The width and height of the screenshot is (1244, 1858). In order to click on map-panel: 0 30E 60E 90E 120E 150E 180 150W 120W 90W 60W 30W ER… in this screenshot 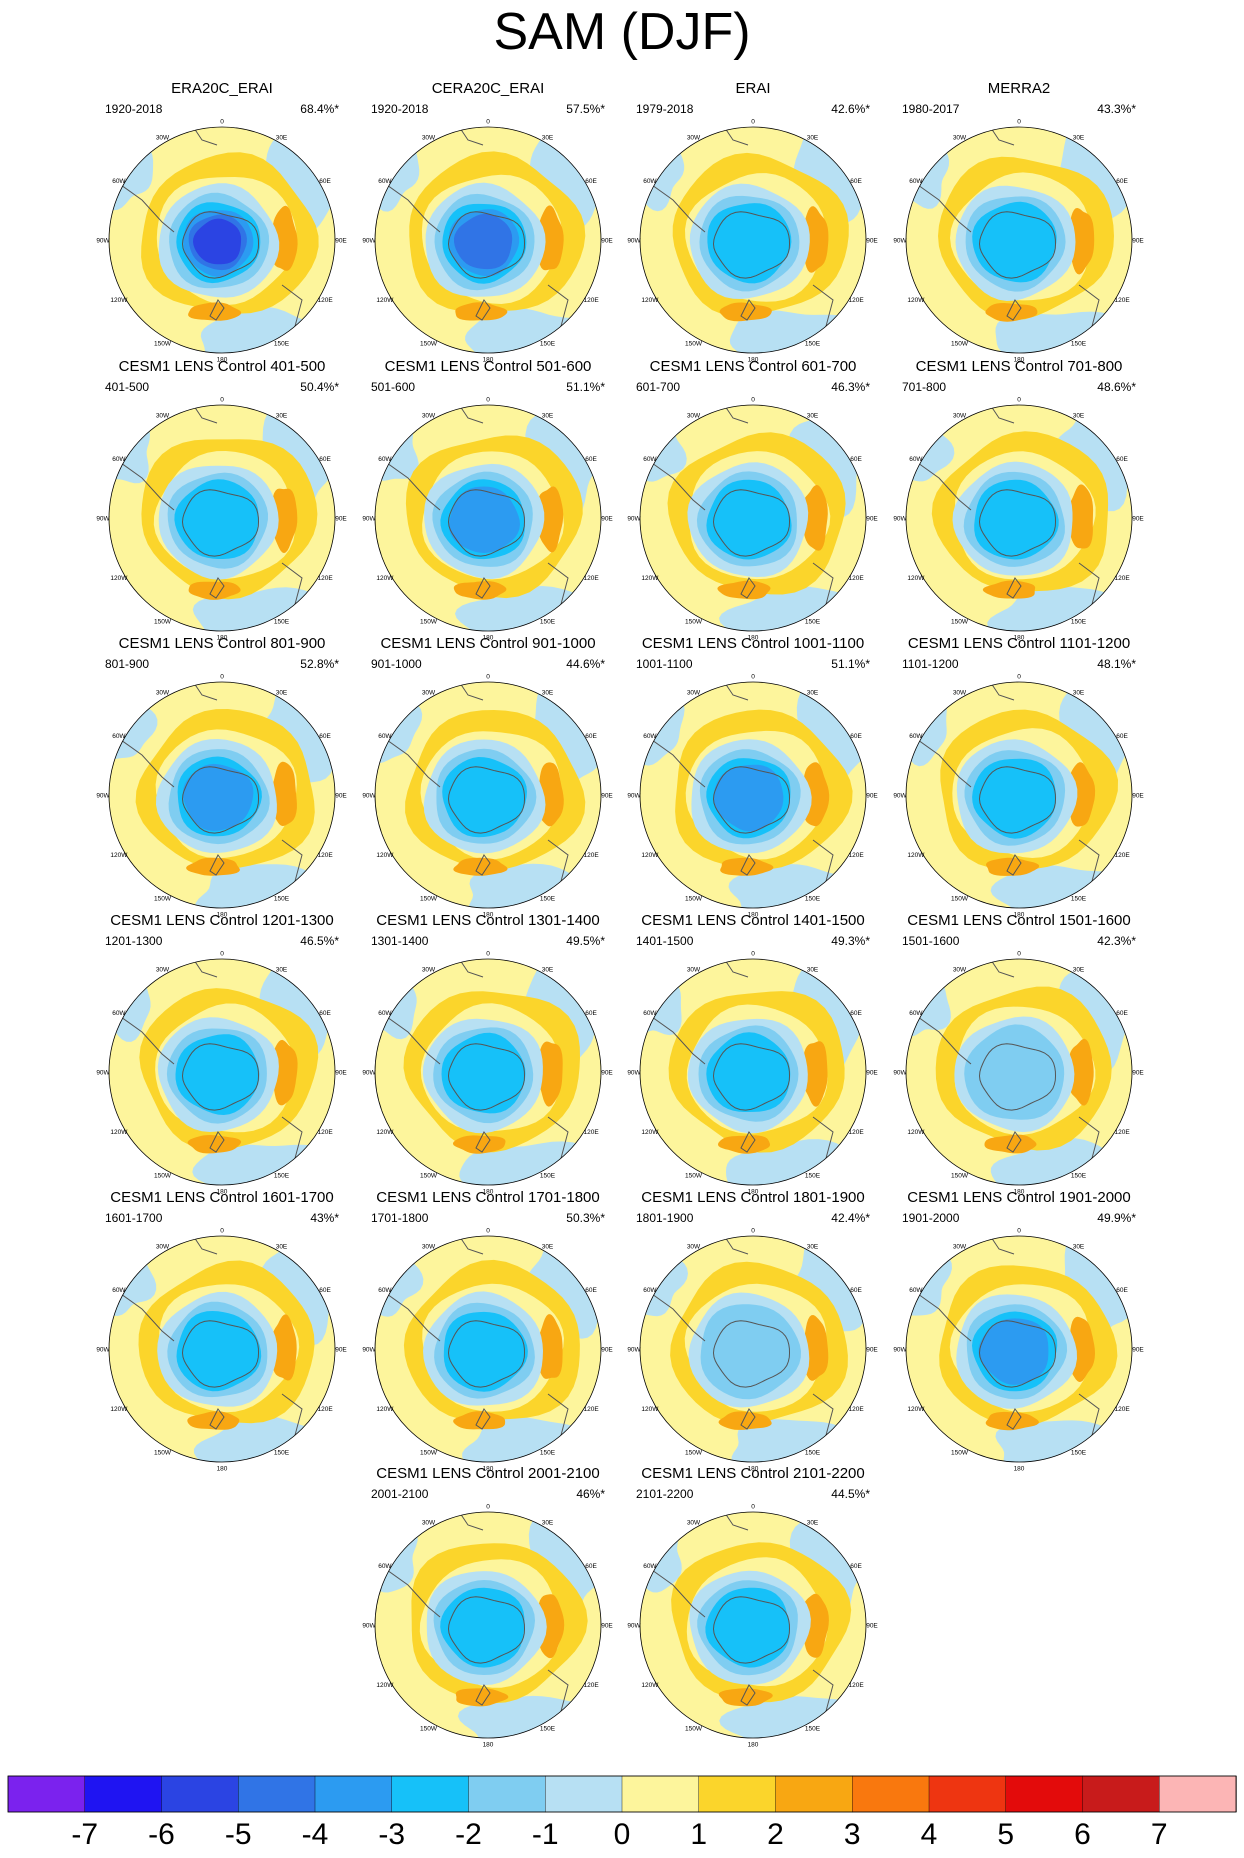, I will do `click(221, 222)`.